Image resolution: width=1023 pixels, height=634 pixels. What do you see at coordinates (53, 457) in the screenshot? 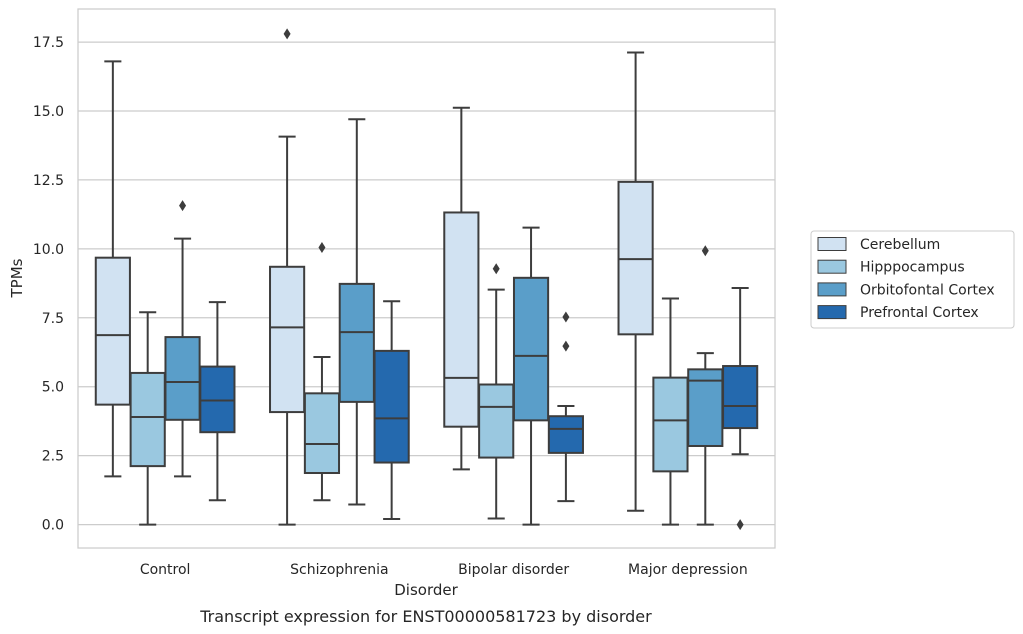
I see `y-tick-label: 2.5` at bounding box center [53, 457].